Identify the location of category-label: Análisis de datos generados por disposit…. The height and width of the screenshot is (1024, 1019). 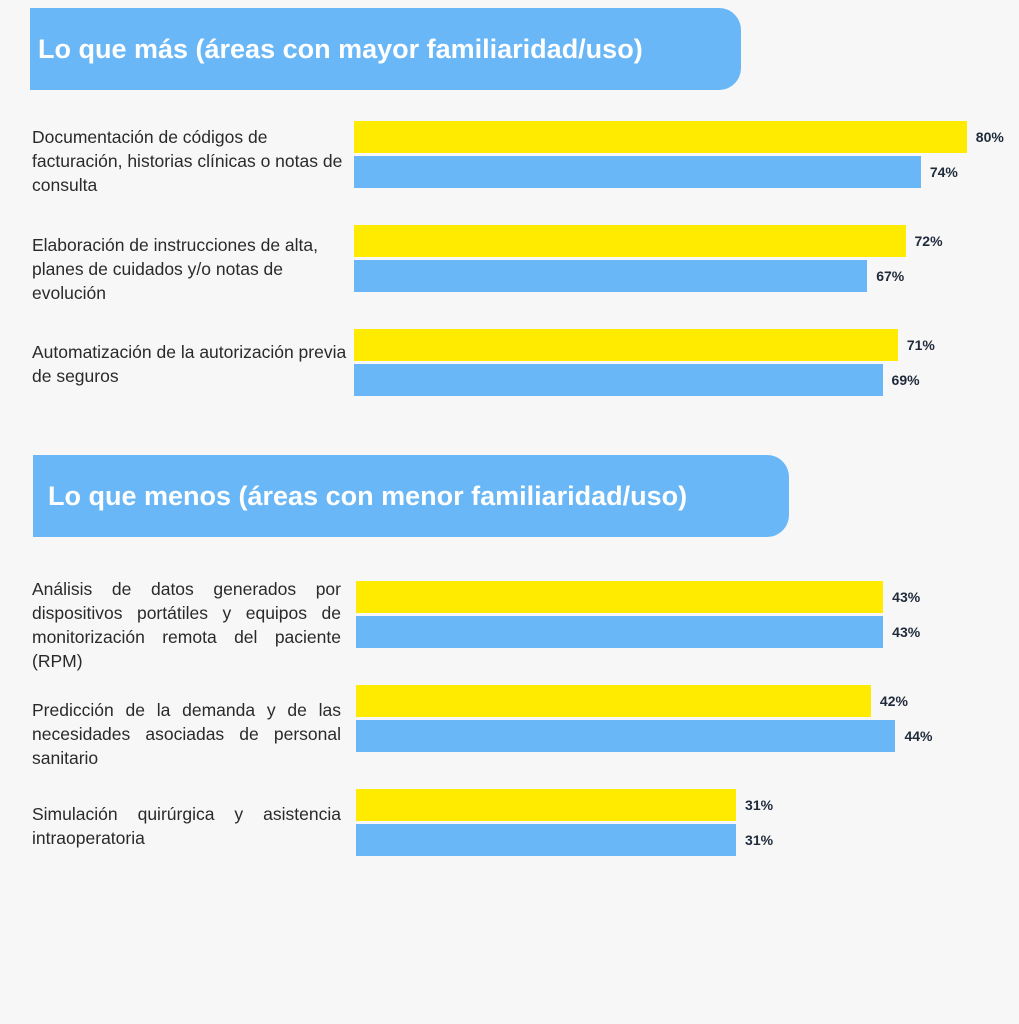
(186, 625).